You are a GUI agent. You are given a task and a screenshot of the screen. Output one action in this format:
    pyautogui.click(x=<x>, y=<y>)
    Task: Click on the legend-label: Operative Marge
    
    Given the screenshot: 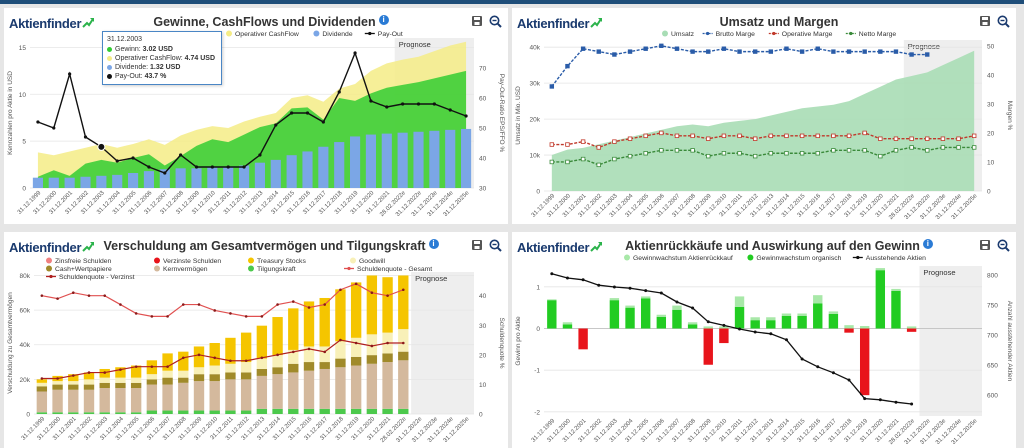 What is the action you would take?
    pyautogui.click(x=807, y=34)
    